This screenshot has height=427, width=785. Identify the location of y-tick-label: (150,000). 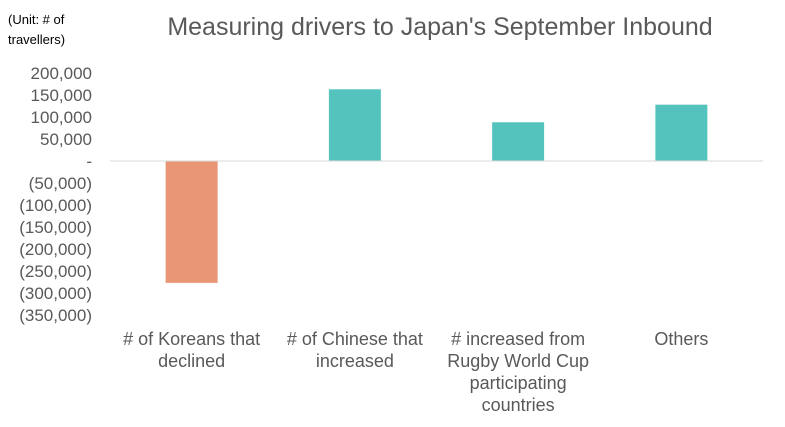
(55, 227).